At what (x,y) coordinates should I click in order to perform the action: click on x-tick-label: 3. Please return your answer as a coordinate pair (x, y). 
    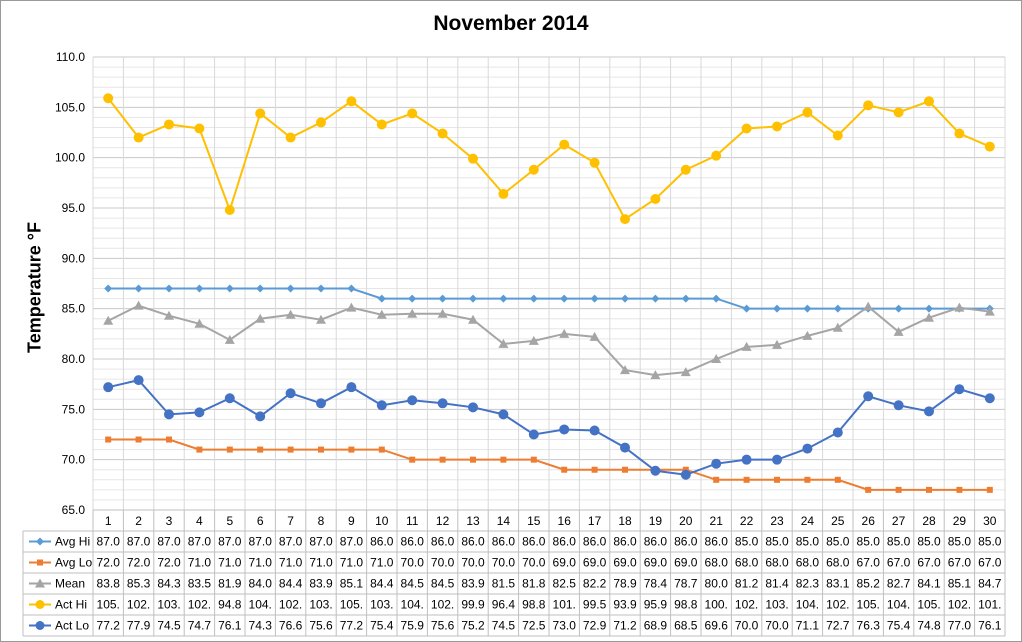
    Looking at the image, I should click on (169, 521).